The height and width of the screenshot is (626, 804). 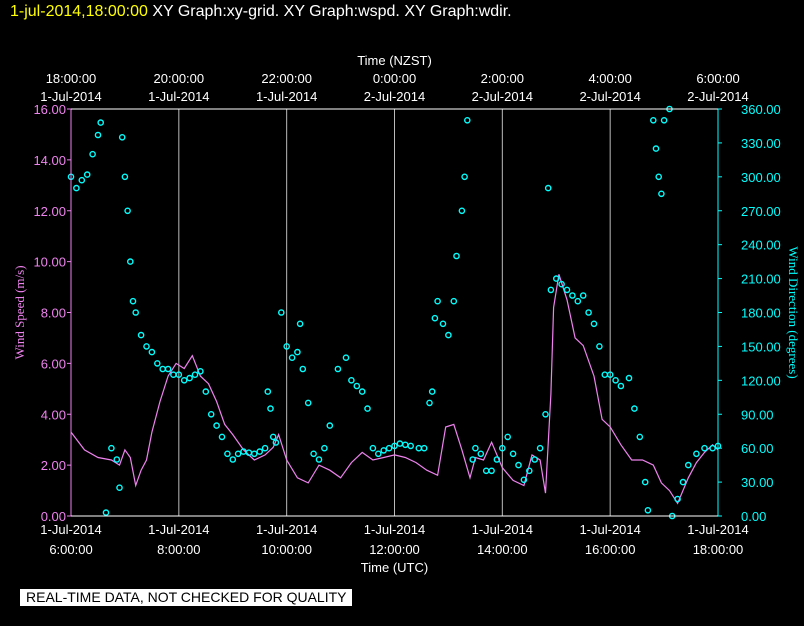 What do you see at coordinates (79, 11) in the screenshot?
I see `header-timestamp: 1-jul-2014,18:00:00` at bounding box center [79, 11].